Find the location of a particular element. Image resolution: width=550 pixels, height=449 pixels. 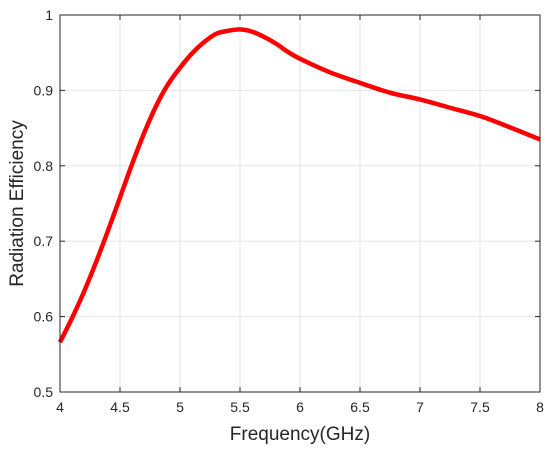

x-tick-labels: 4 4.5 5 5.5 6 6.5 7 7.5 8 is located at coordinates (300, 407).